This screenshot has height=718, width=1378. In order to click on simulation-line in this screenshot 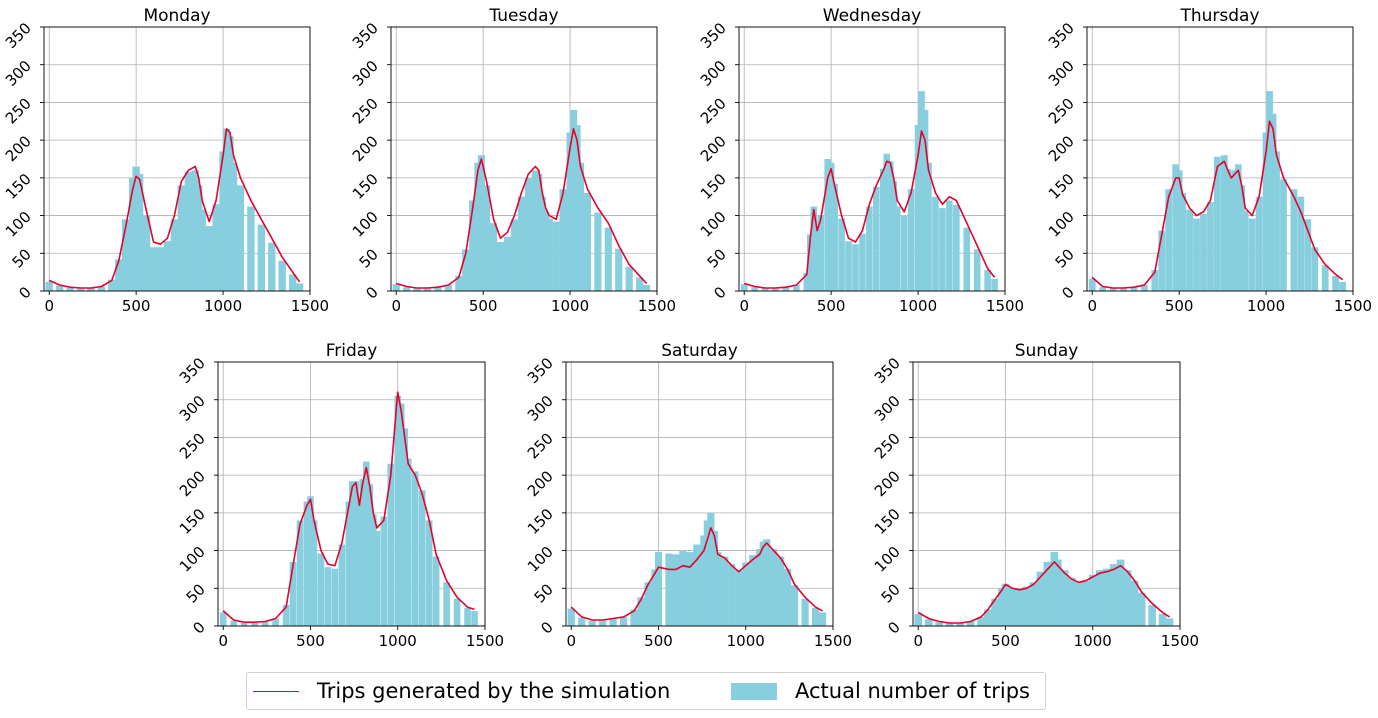, I will do `click(1217, 204)`.